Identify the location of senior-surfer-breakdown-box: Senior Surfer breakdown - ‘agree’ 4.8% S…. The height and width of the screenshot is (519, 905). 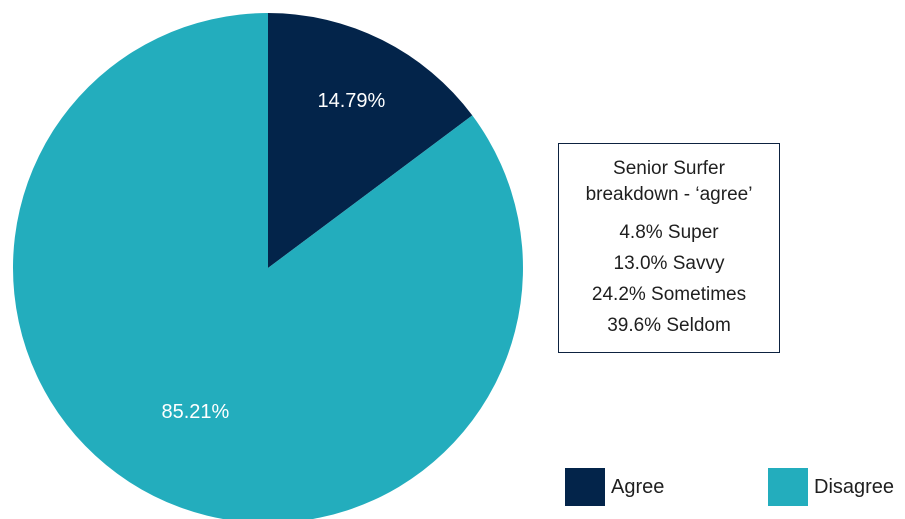
(669, 248).